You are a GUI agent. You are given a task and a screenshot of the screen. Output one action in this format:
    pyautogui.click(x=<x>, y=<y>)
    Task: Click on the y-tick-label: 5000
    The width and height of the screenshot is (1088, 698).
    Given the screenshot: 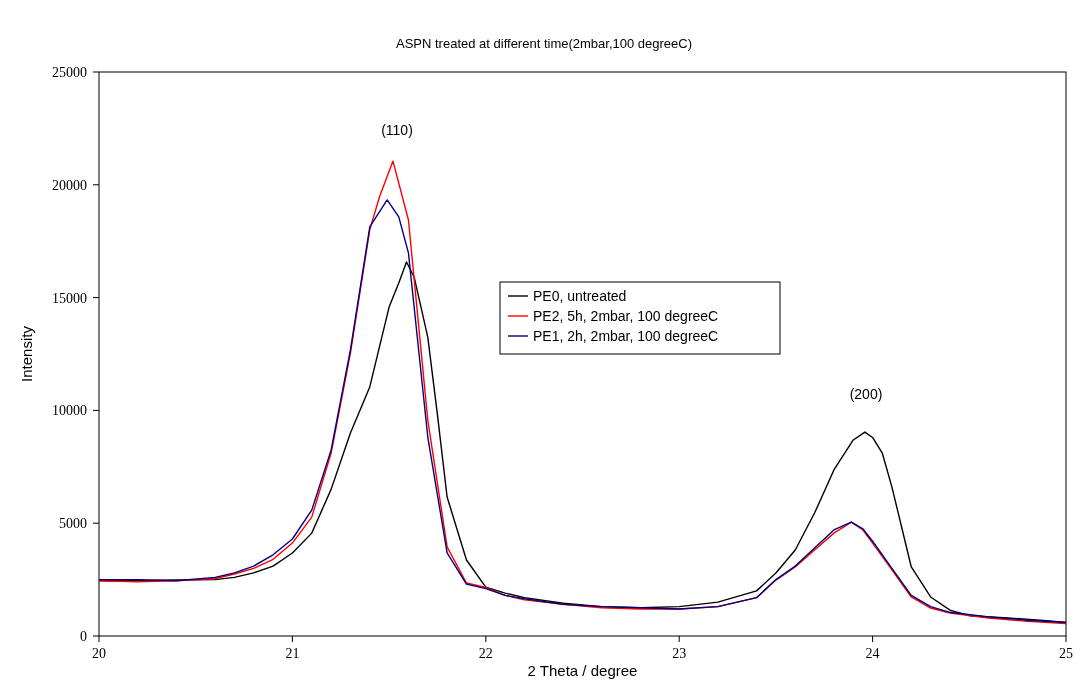 What is the action you would take?
    pyautogui.click(x=73, y=524)
    